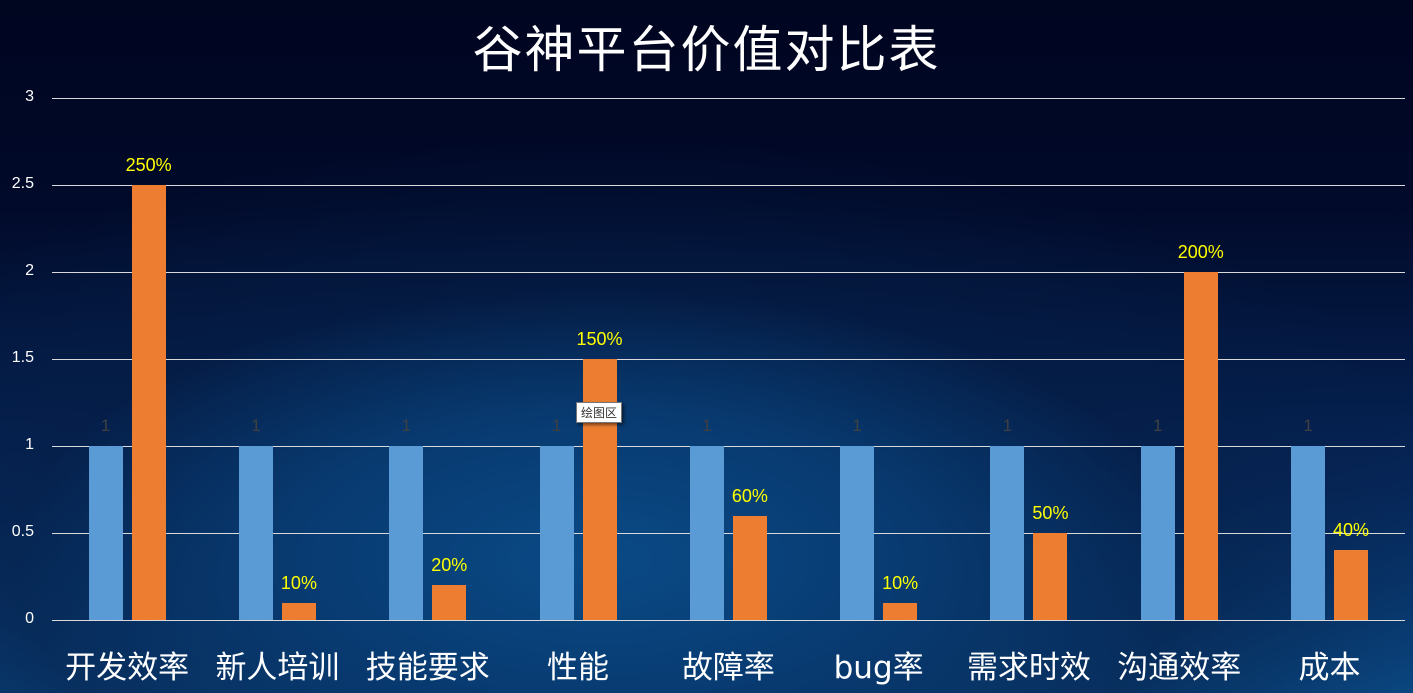  I want to click on x-axis-category-label: 性能, so click(578, 668).